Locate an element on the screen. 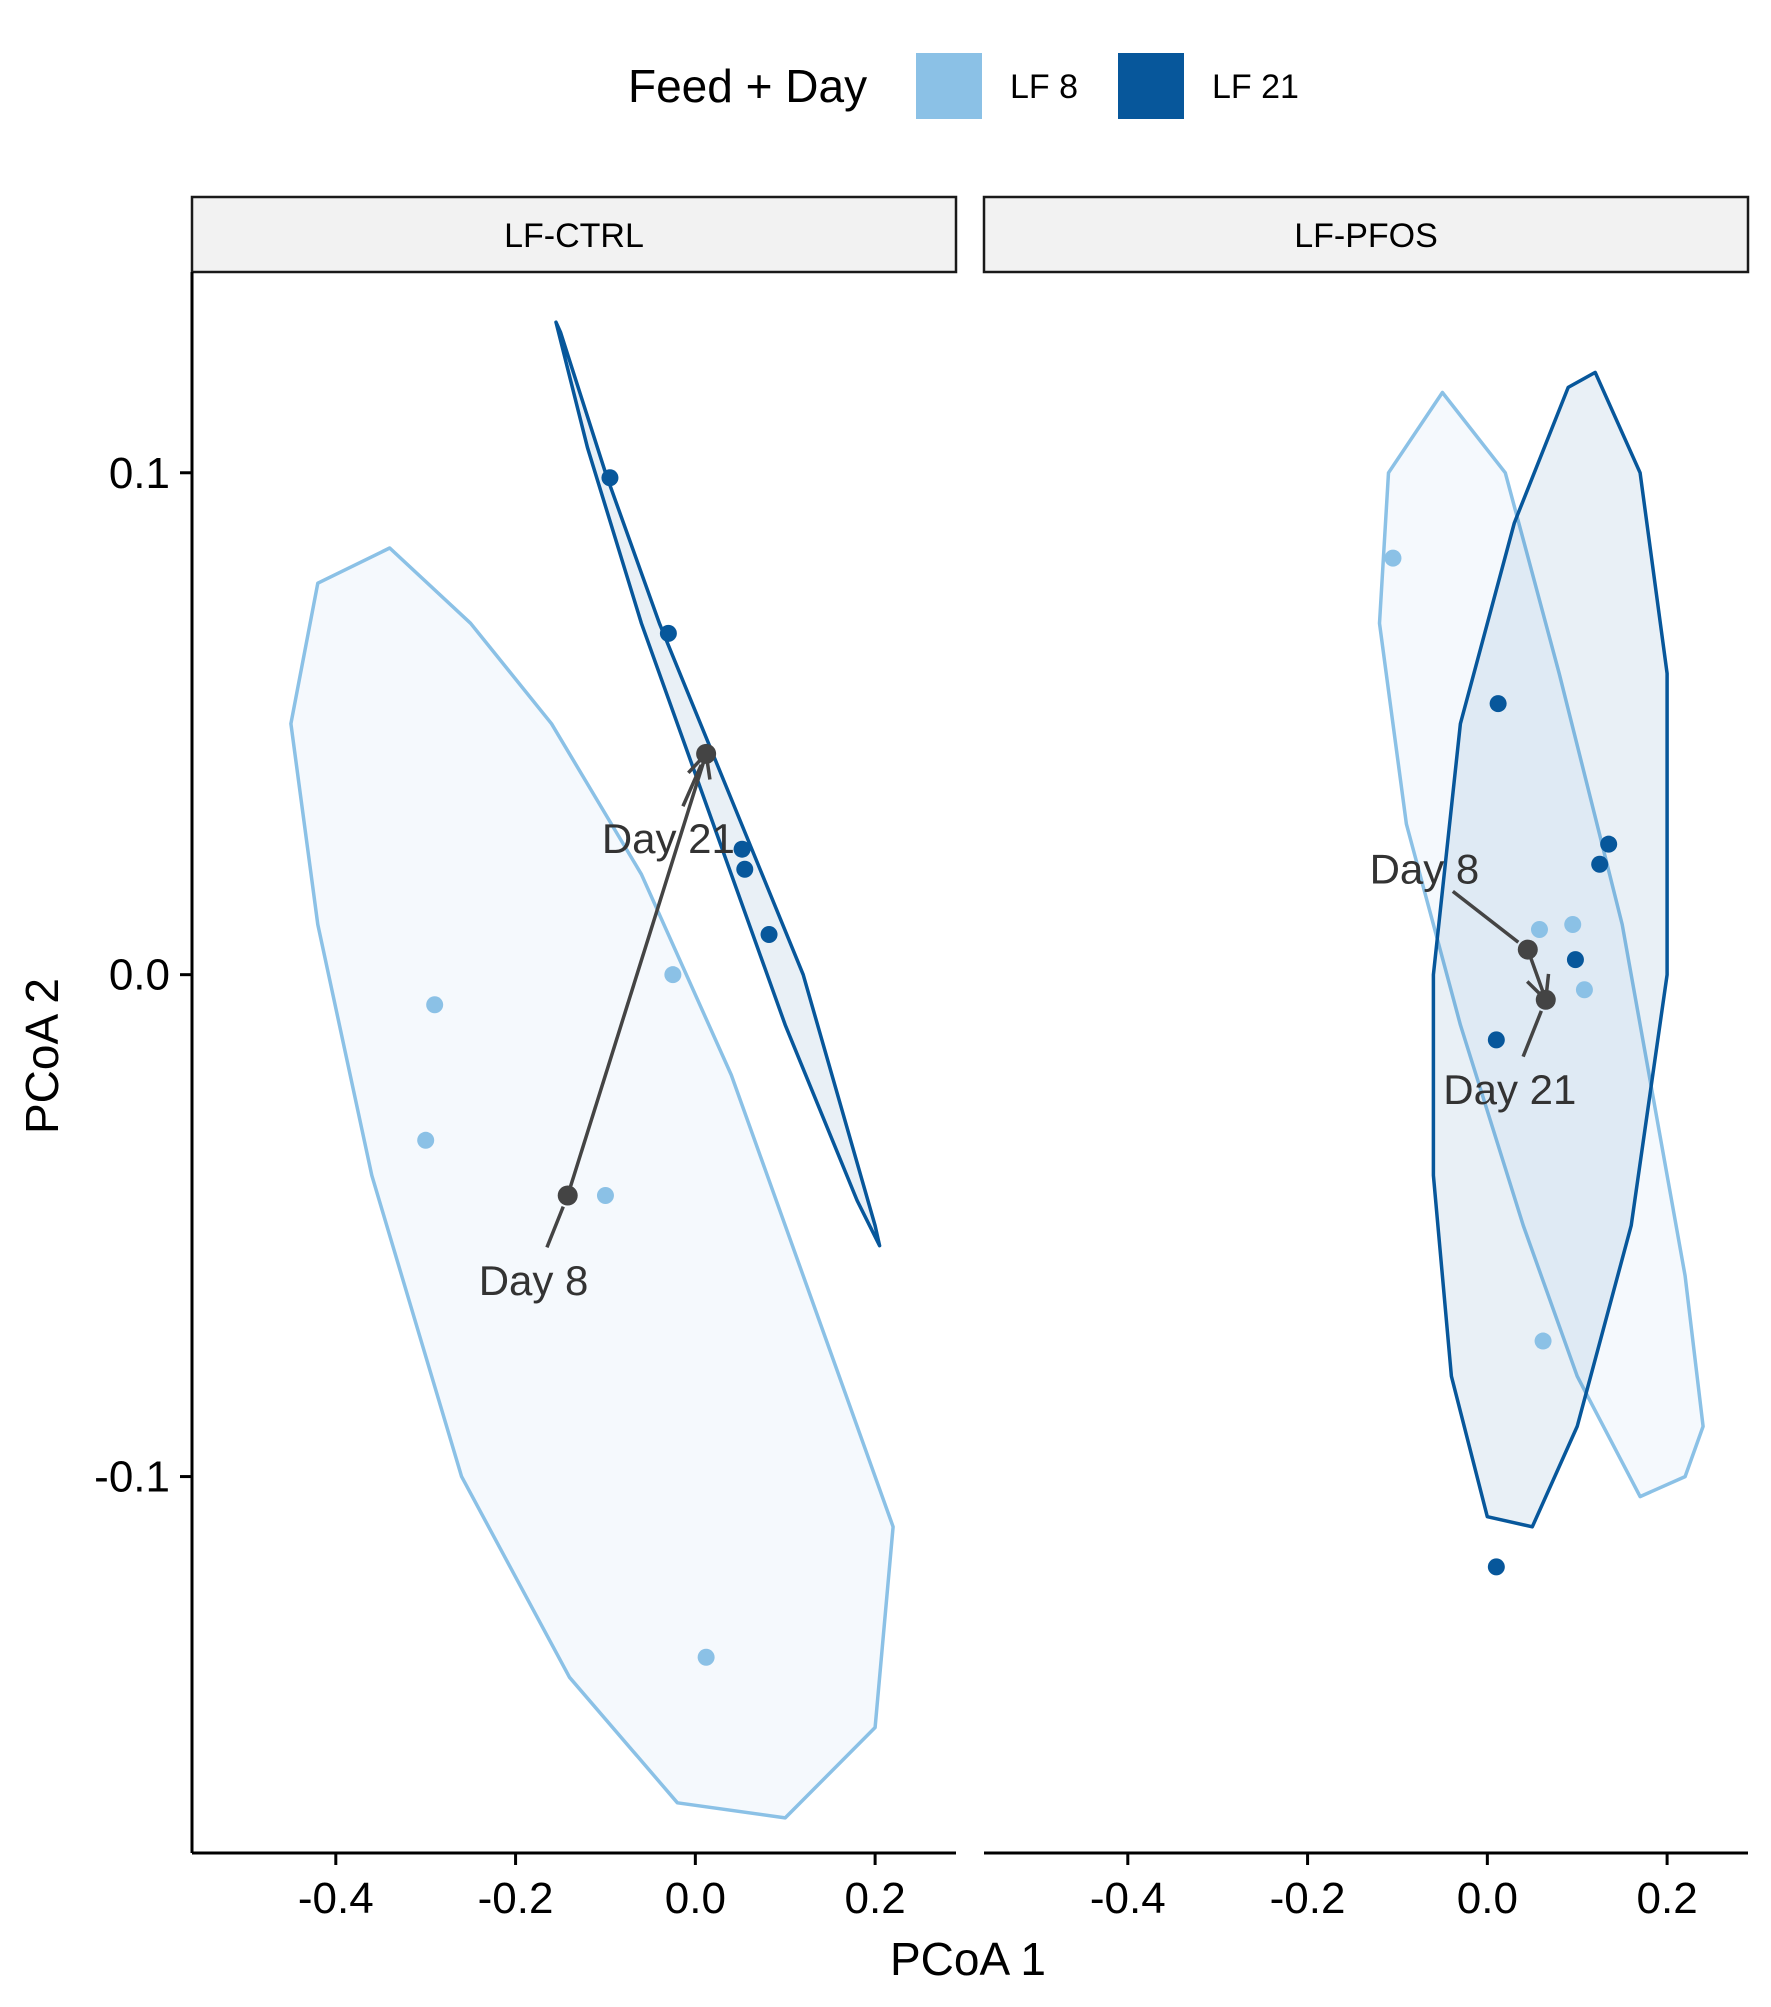  legend-title: Feed + Day is located at coordinates (747, 86).